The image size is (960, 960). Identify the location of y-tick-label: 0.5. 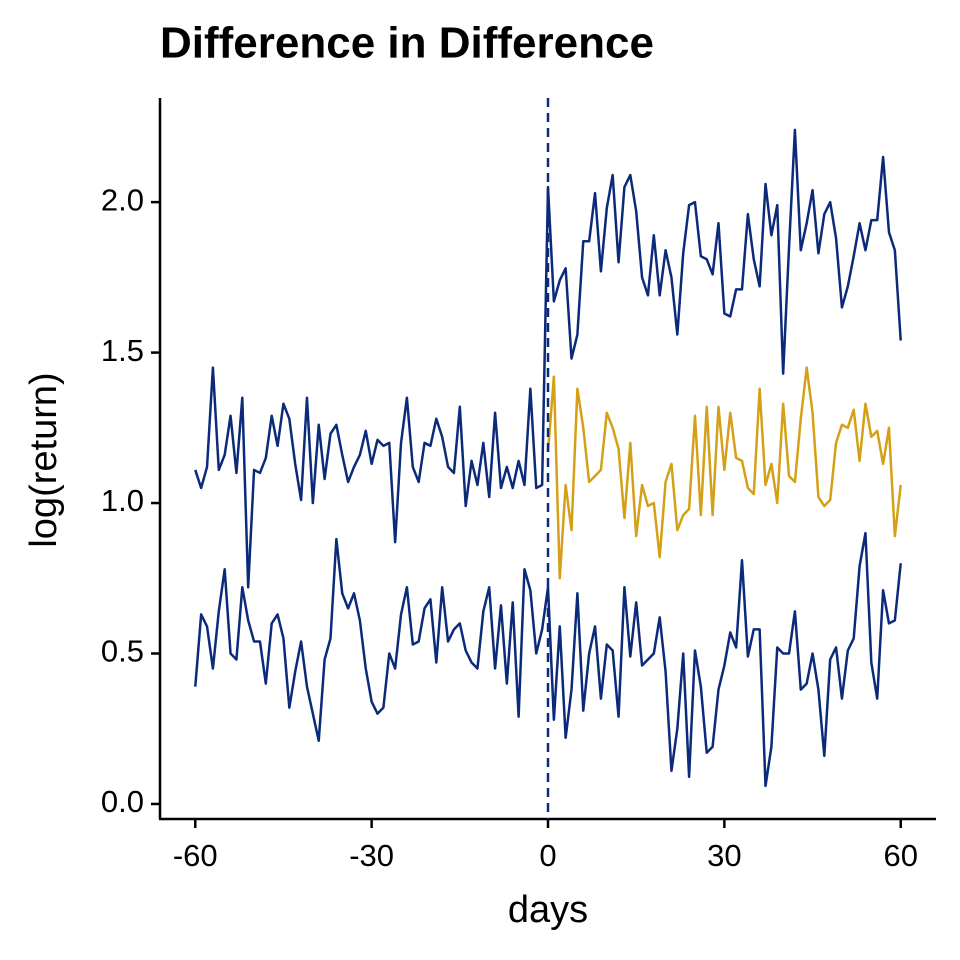
(122, 651).